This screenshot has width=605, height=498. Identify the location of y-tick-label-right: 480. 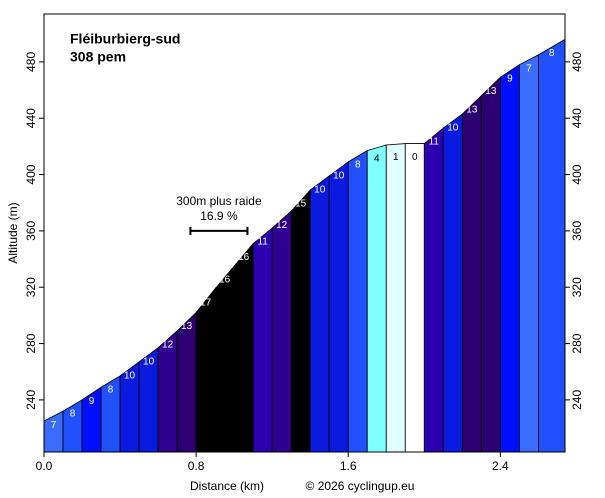
(577, 62).